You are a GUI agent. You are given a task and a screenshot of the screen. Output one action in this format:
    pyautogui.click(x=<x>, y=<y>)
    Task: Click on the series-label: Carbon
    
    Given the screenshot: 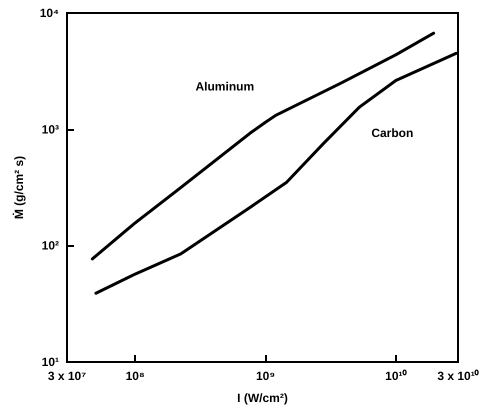 What is the action you would take?
    pyautogui.click(x=392, y=133)
    